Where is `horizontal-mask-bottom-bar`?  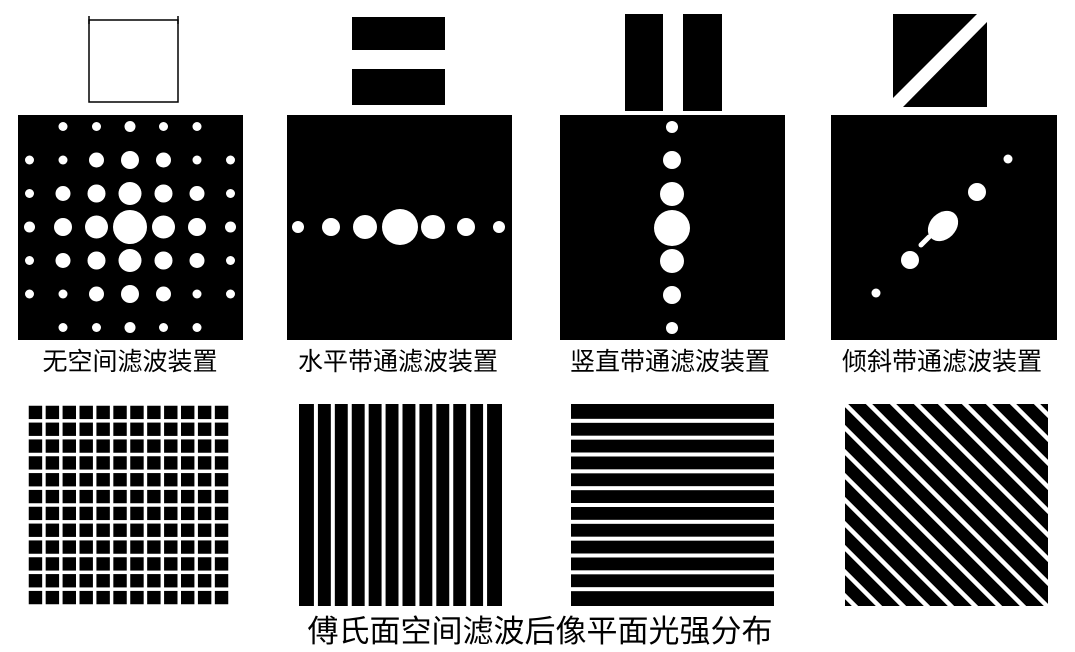 horizontal-mask-bottom-bar is located at coordinates (398, 87).